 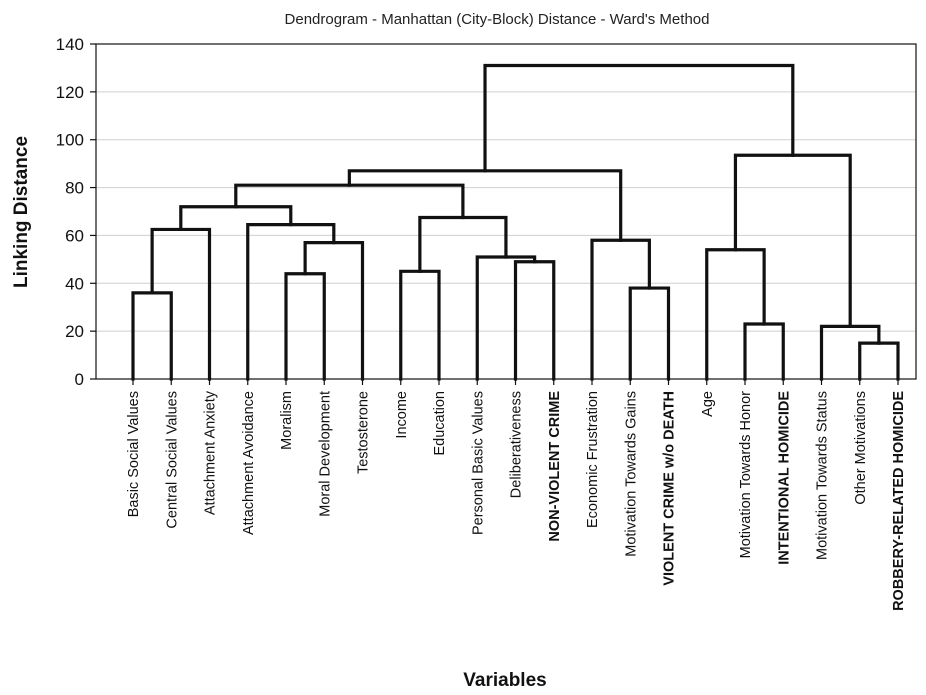 What do you see at coordinates (440, 423) in the screenshot?
I see `leaf-label: Education` at bounding box center [440, 423].